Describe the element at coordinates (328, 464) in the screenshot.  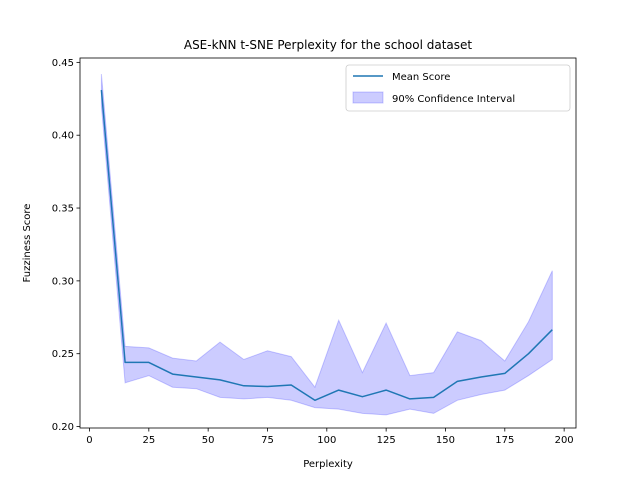
I see `x-axis-label: Perplexity` at that location.